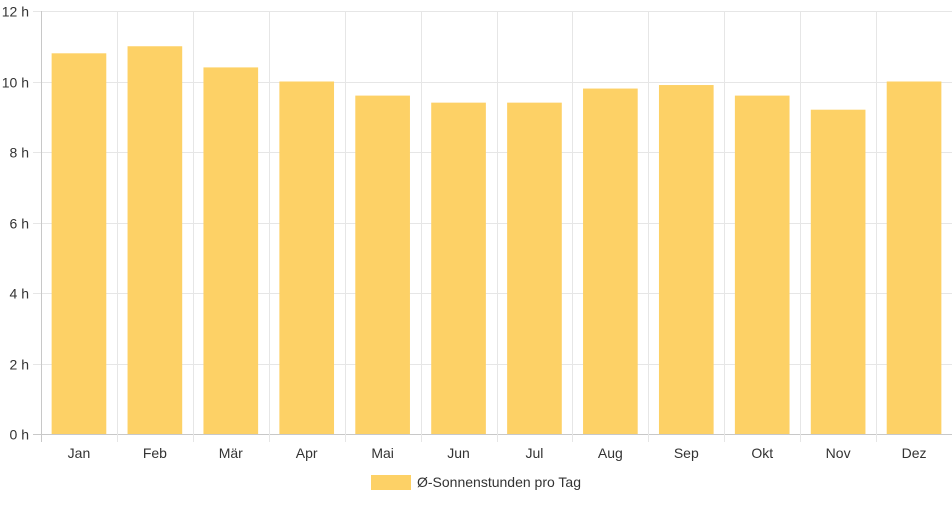  What do you see at coordinates (19, 435) in the screenshot?
I see `y-tick-label: 0 h` at bounding box center [19, 435].